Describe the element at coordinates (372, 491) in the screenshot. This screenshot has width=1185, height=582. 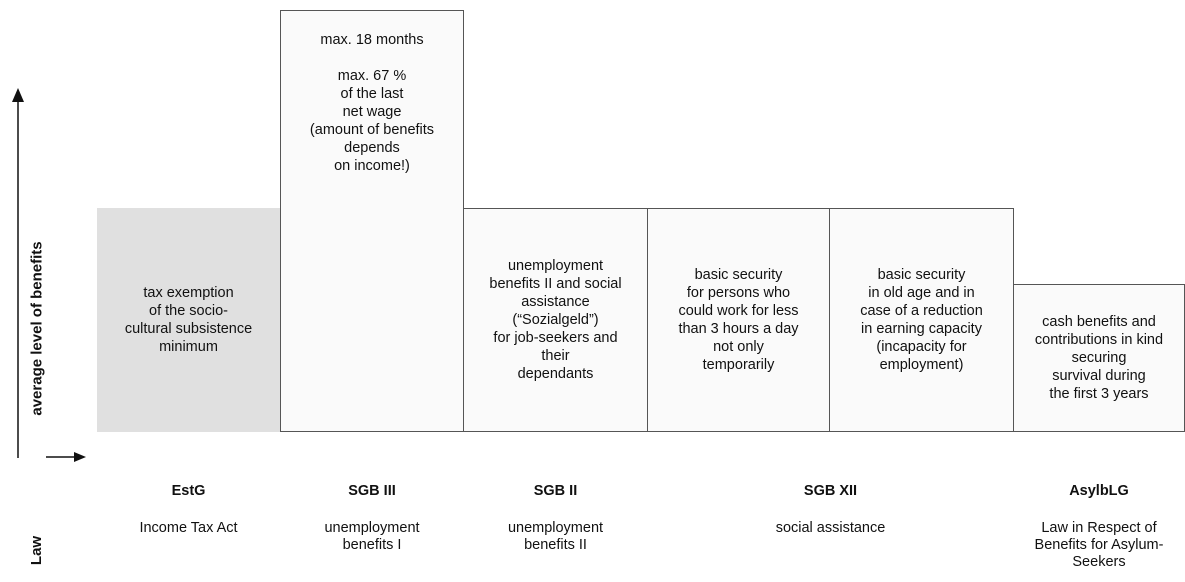
I see `law-code: SGB III` at that location.